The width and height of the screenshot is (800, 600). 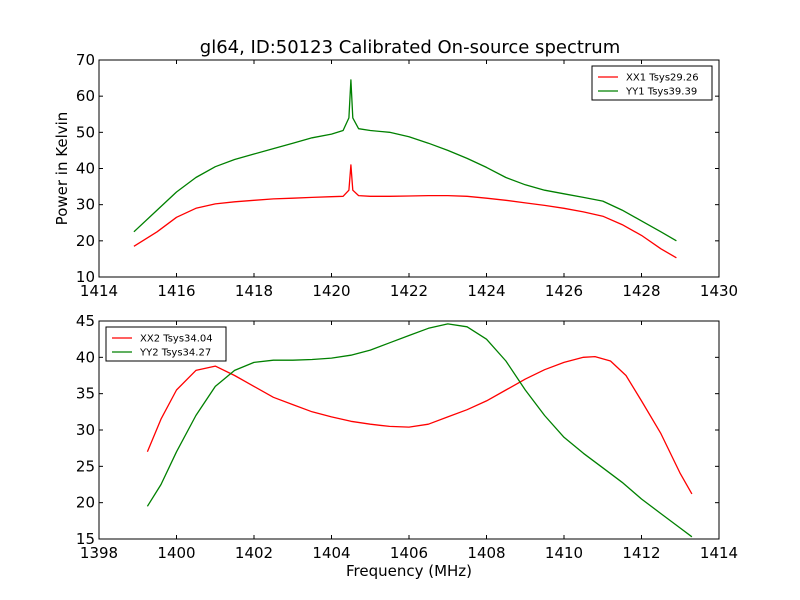 I want to click on x-tick-label: 1408, so click(x=486, y=553).